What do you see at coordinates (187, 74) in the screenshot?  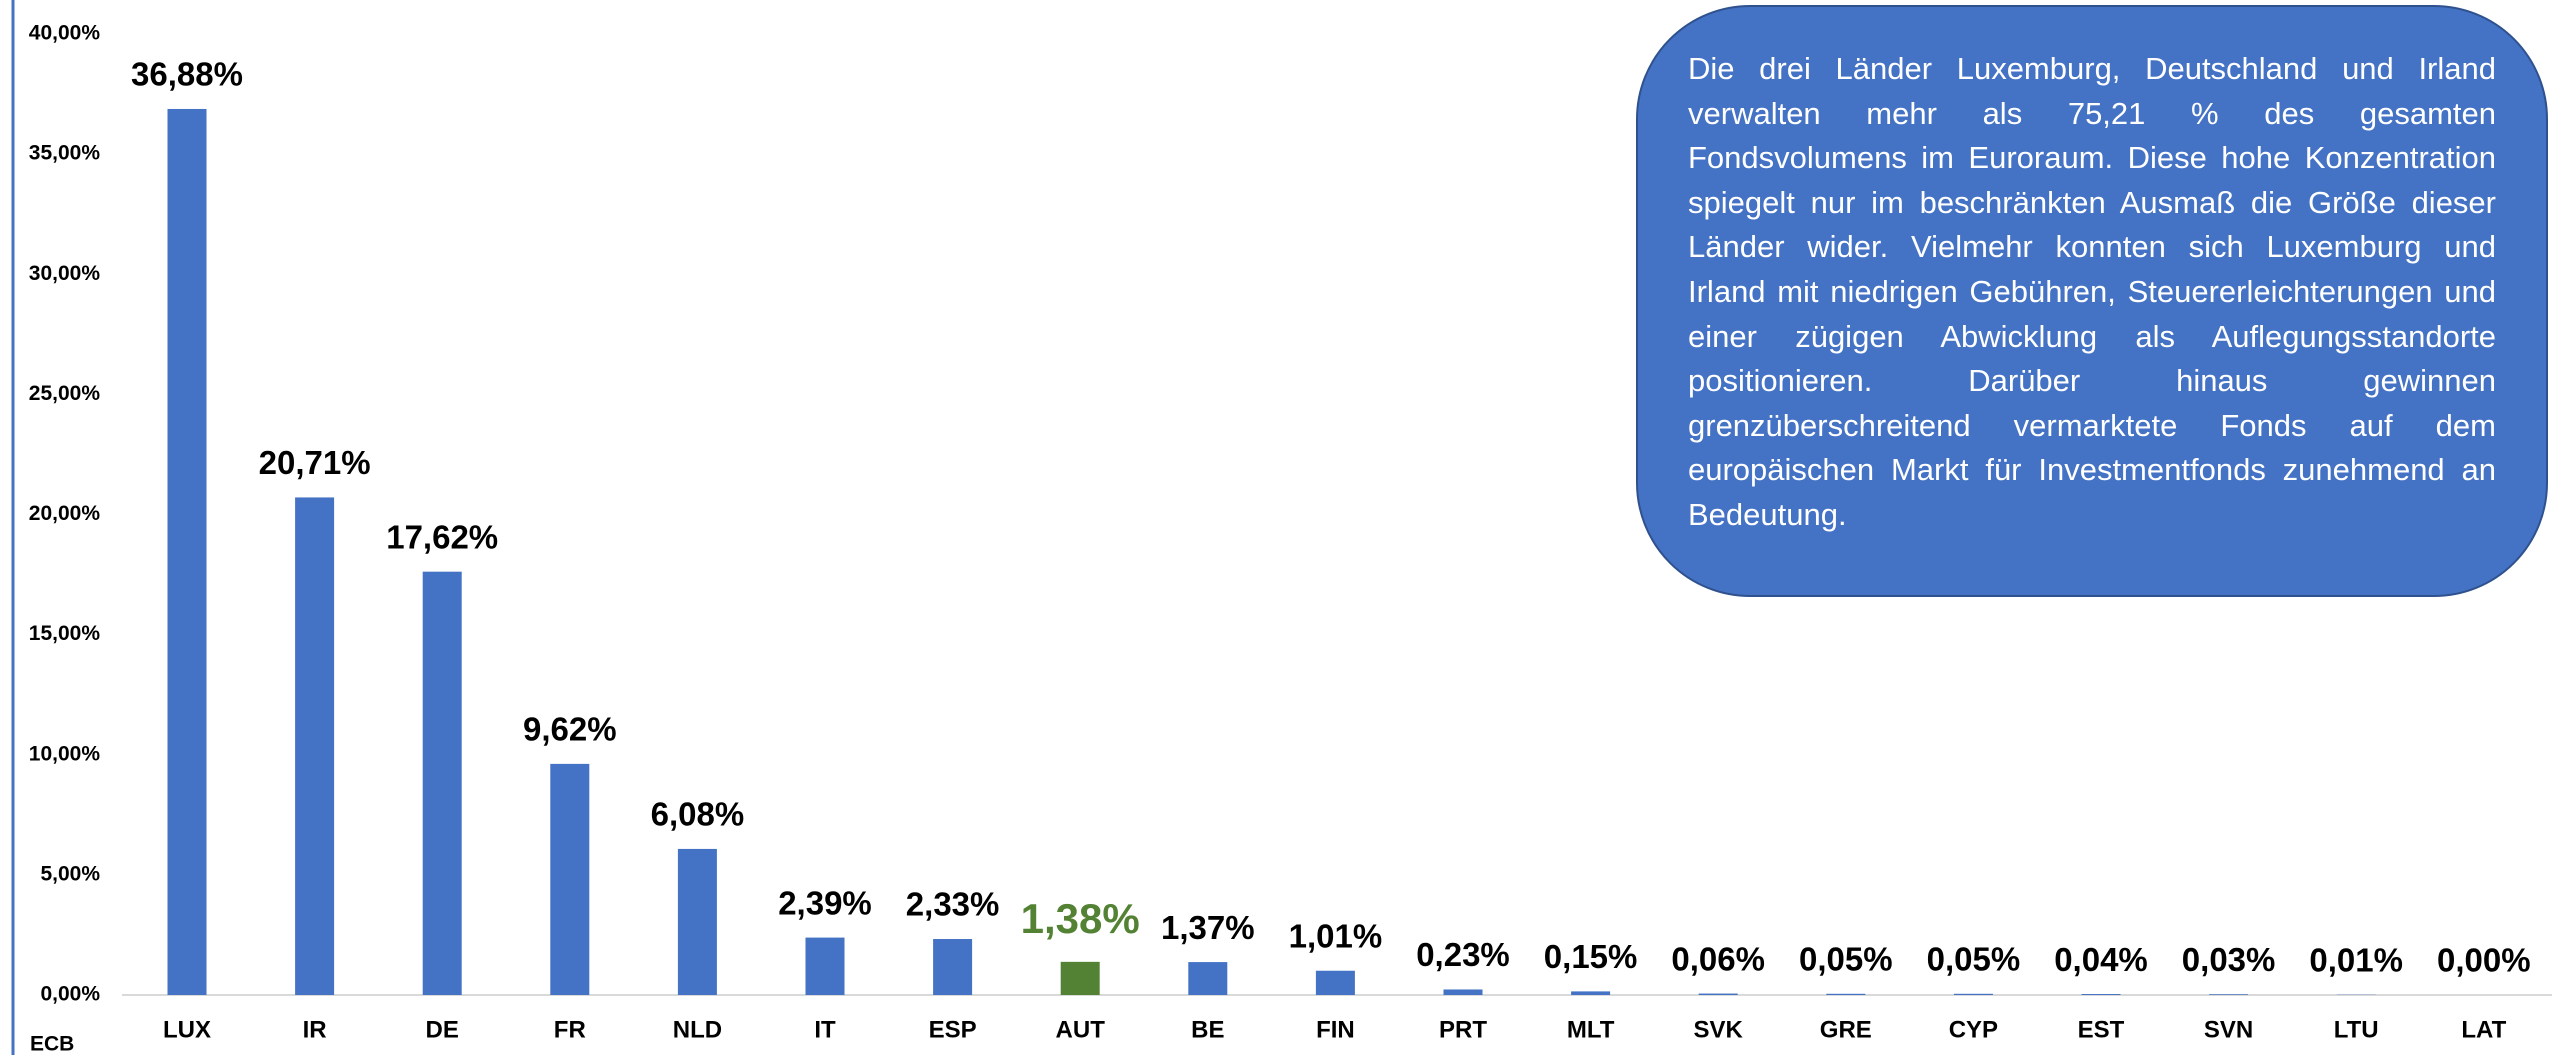 I see `value-label: 36,88%` at bounding box center [187, 74].